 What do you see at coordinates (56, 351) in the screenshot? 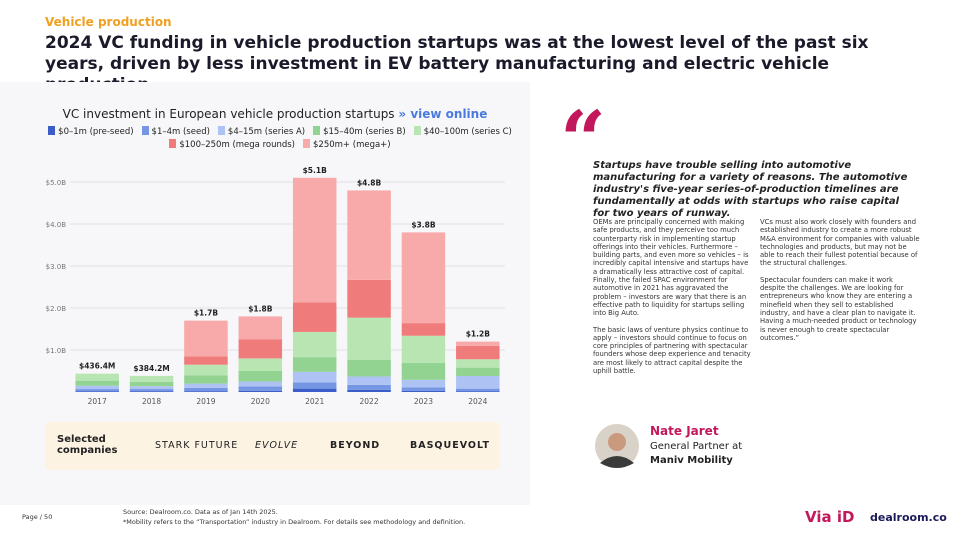
I see `y-tick-label: $1.0B` at bounding box center [56, 351].